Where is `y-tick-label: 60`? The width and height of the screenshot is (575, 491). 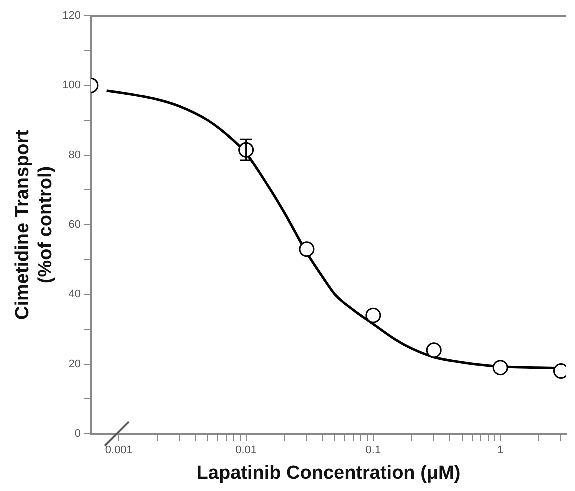
y-tick-label: 60 is located at coordinates (74, 225).